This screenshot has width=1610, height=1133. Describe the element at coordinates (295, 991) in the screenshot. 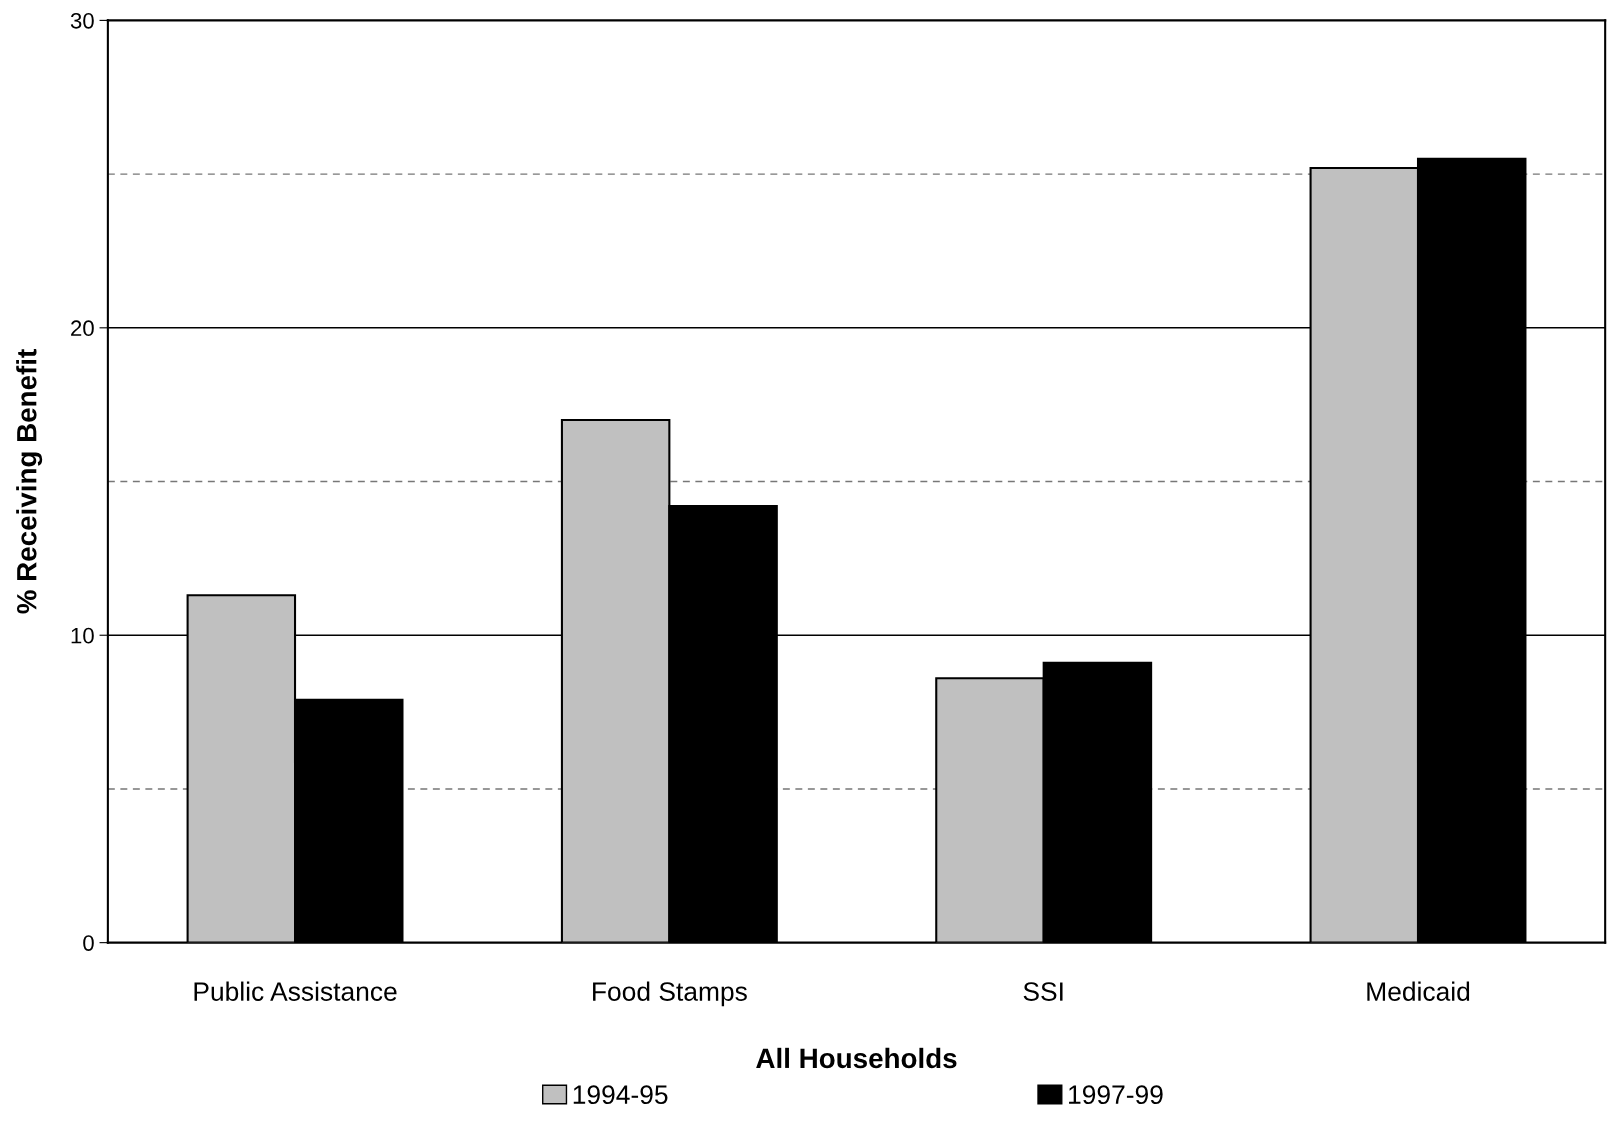

I see `x-tick-label: Public Assistance` at that location.